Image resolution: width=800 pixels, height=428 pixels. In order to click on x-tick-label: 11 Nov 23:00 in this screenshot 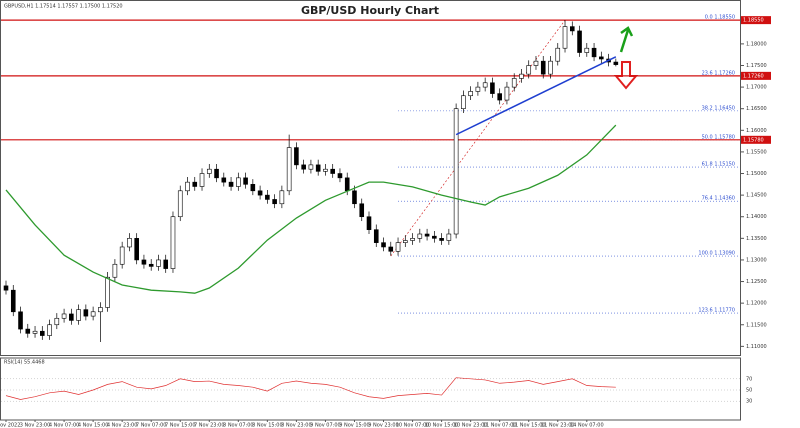, I will do `click(558, 425)`.